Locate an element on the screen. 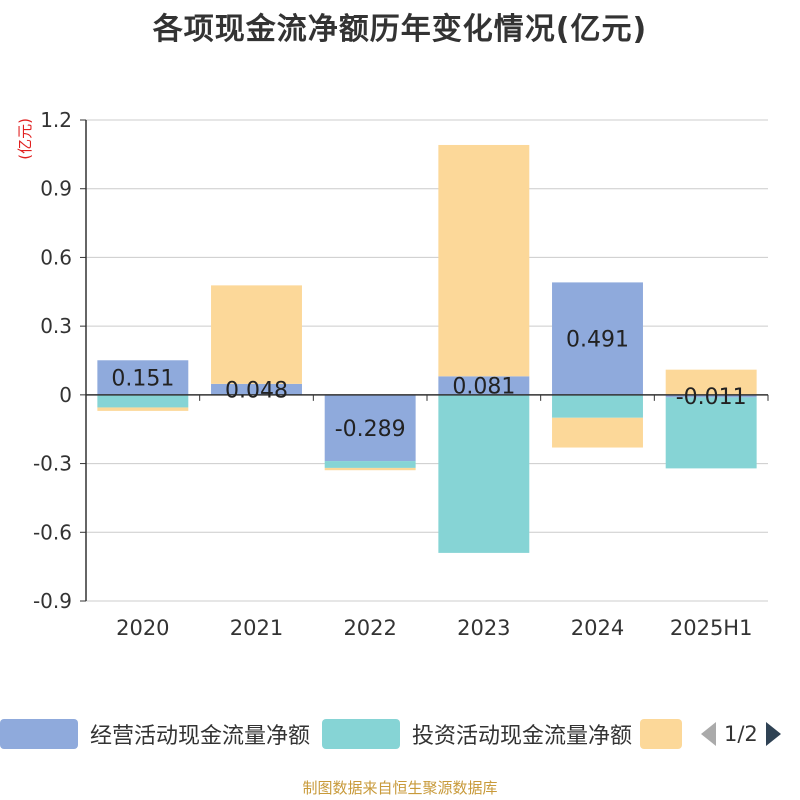 The image size is (800, 800). legend: 经营活动现金流量净额 投资活动现金流量净额 1/2 is located at coordinates (400, 736).